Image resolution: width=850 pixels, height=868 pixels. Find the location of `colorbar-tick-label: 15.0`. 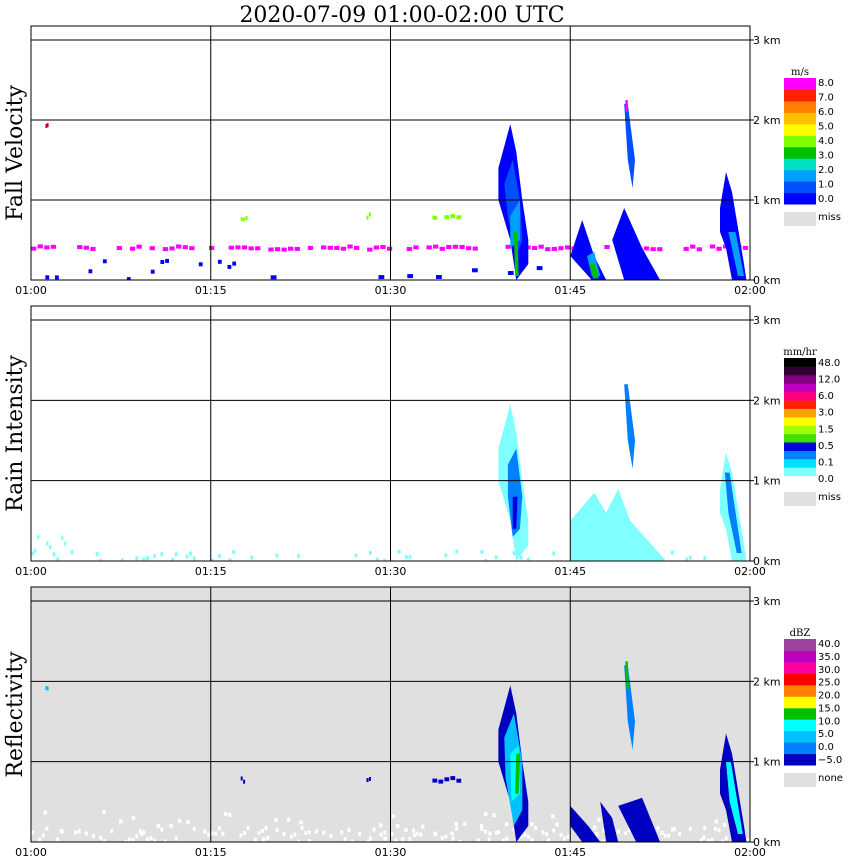

colorbar-tick-label: 15.0 is located at coordinates (829, 708).